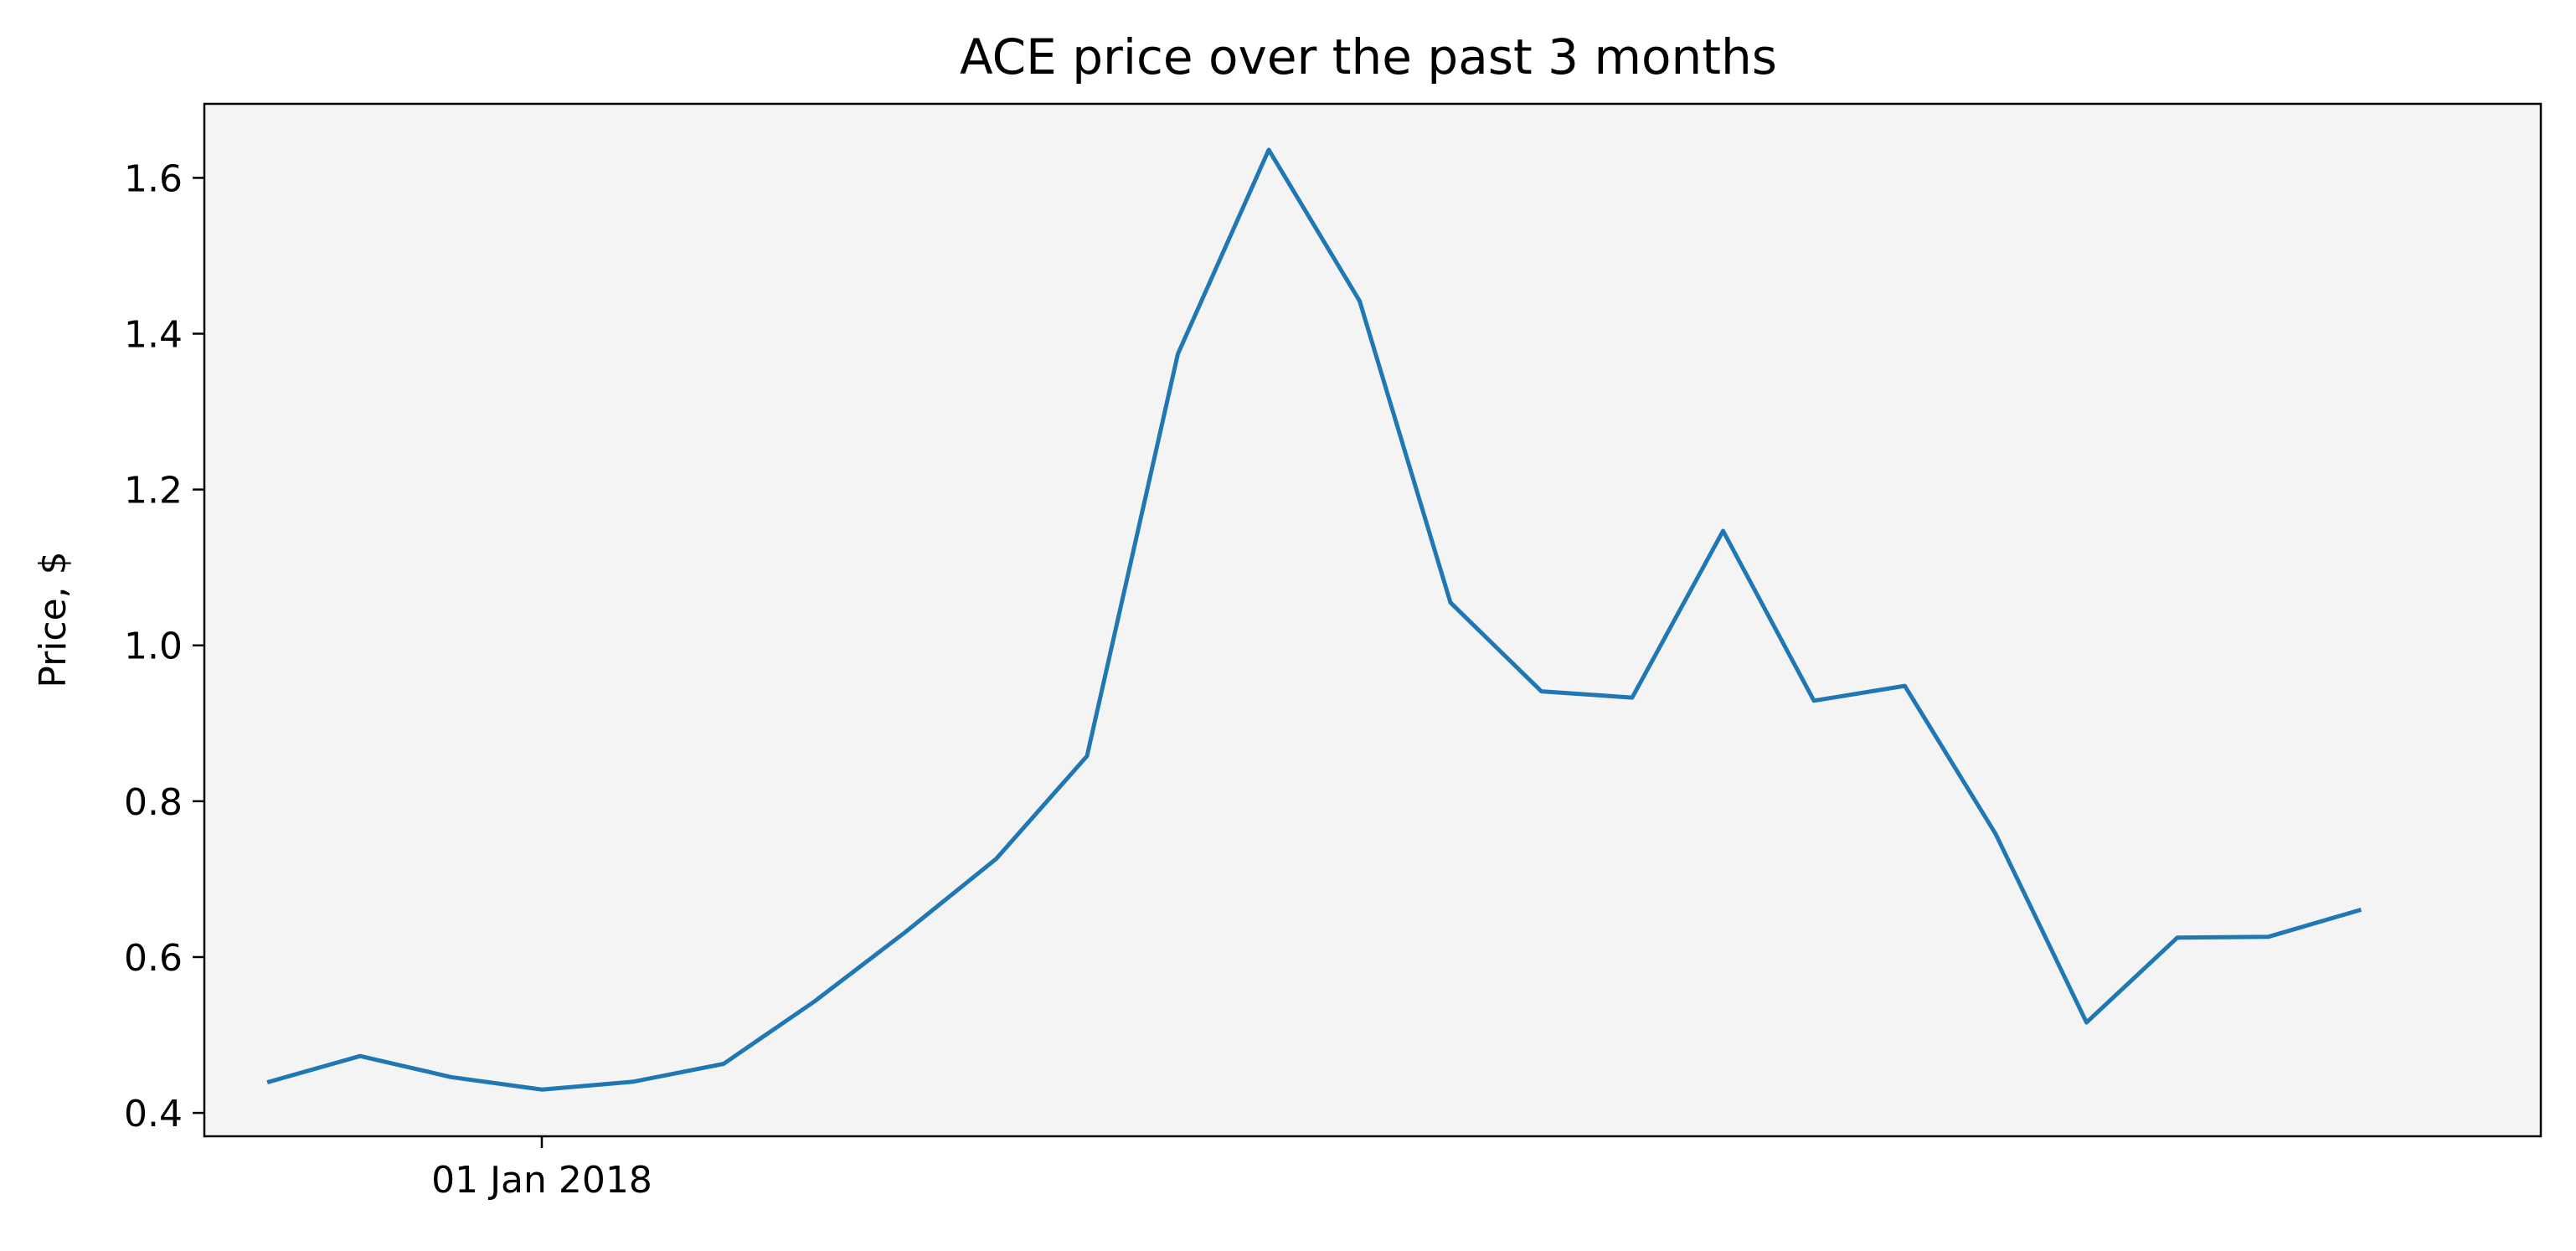 This screenshot has width=2576, height=1251. I want to click on y-tick-label: 0.4, so click(153, 1114).